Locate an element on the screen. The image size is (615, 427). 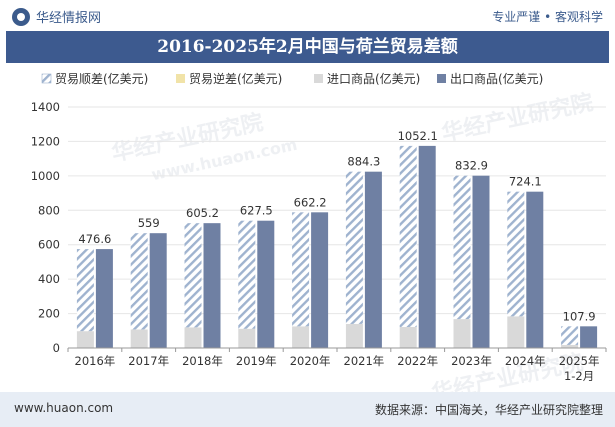
surplus-data-label: 605.2 is located at coordinates (202, 213).